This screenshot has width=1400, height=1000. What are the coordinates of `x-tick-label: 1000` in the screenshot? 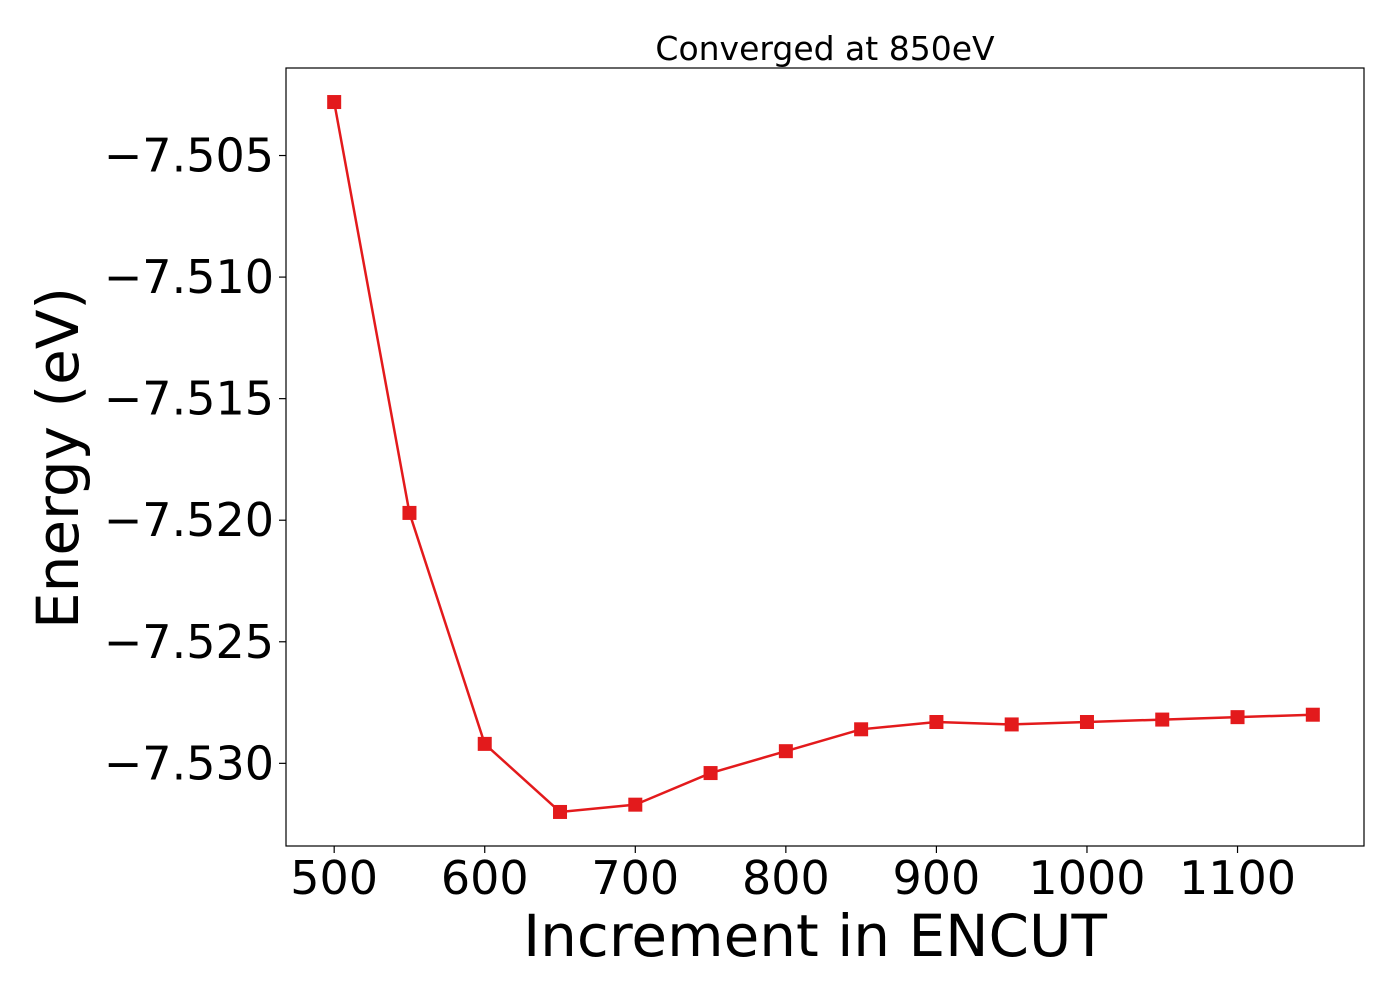 It's located at (1086, 878).